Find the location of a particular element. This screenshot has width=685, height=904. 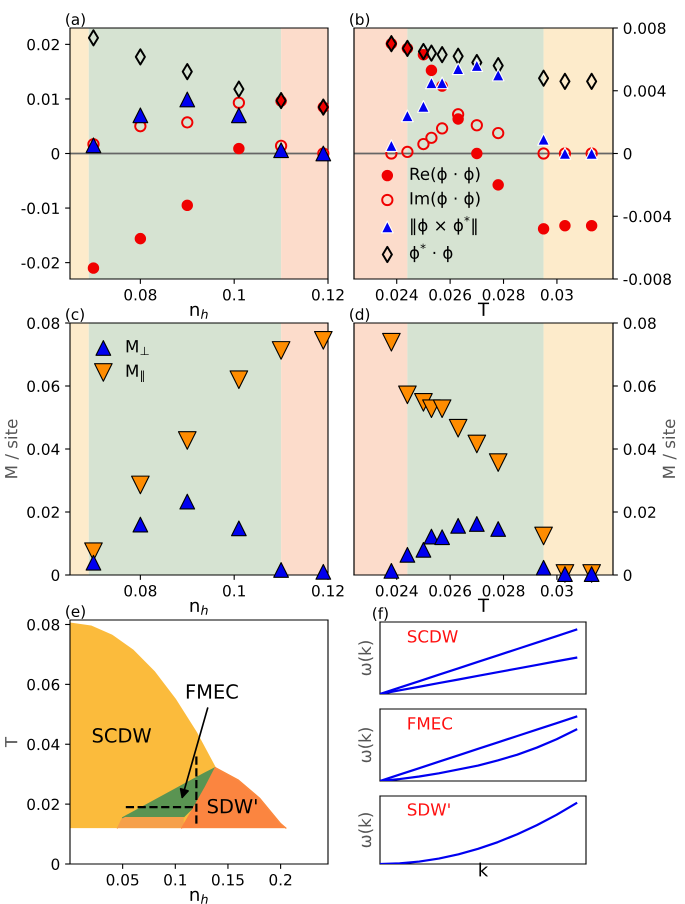

chart-title: (f) is located at coordinates (380, 614).